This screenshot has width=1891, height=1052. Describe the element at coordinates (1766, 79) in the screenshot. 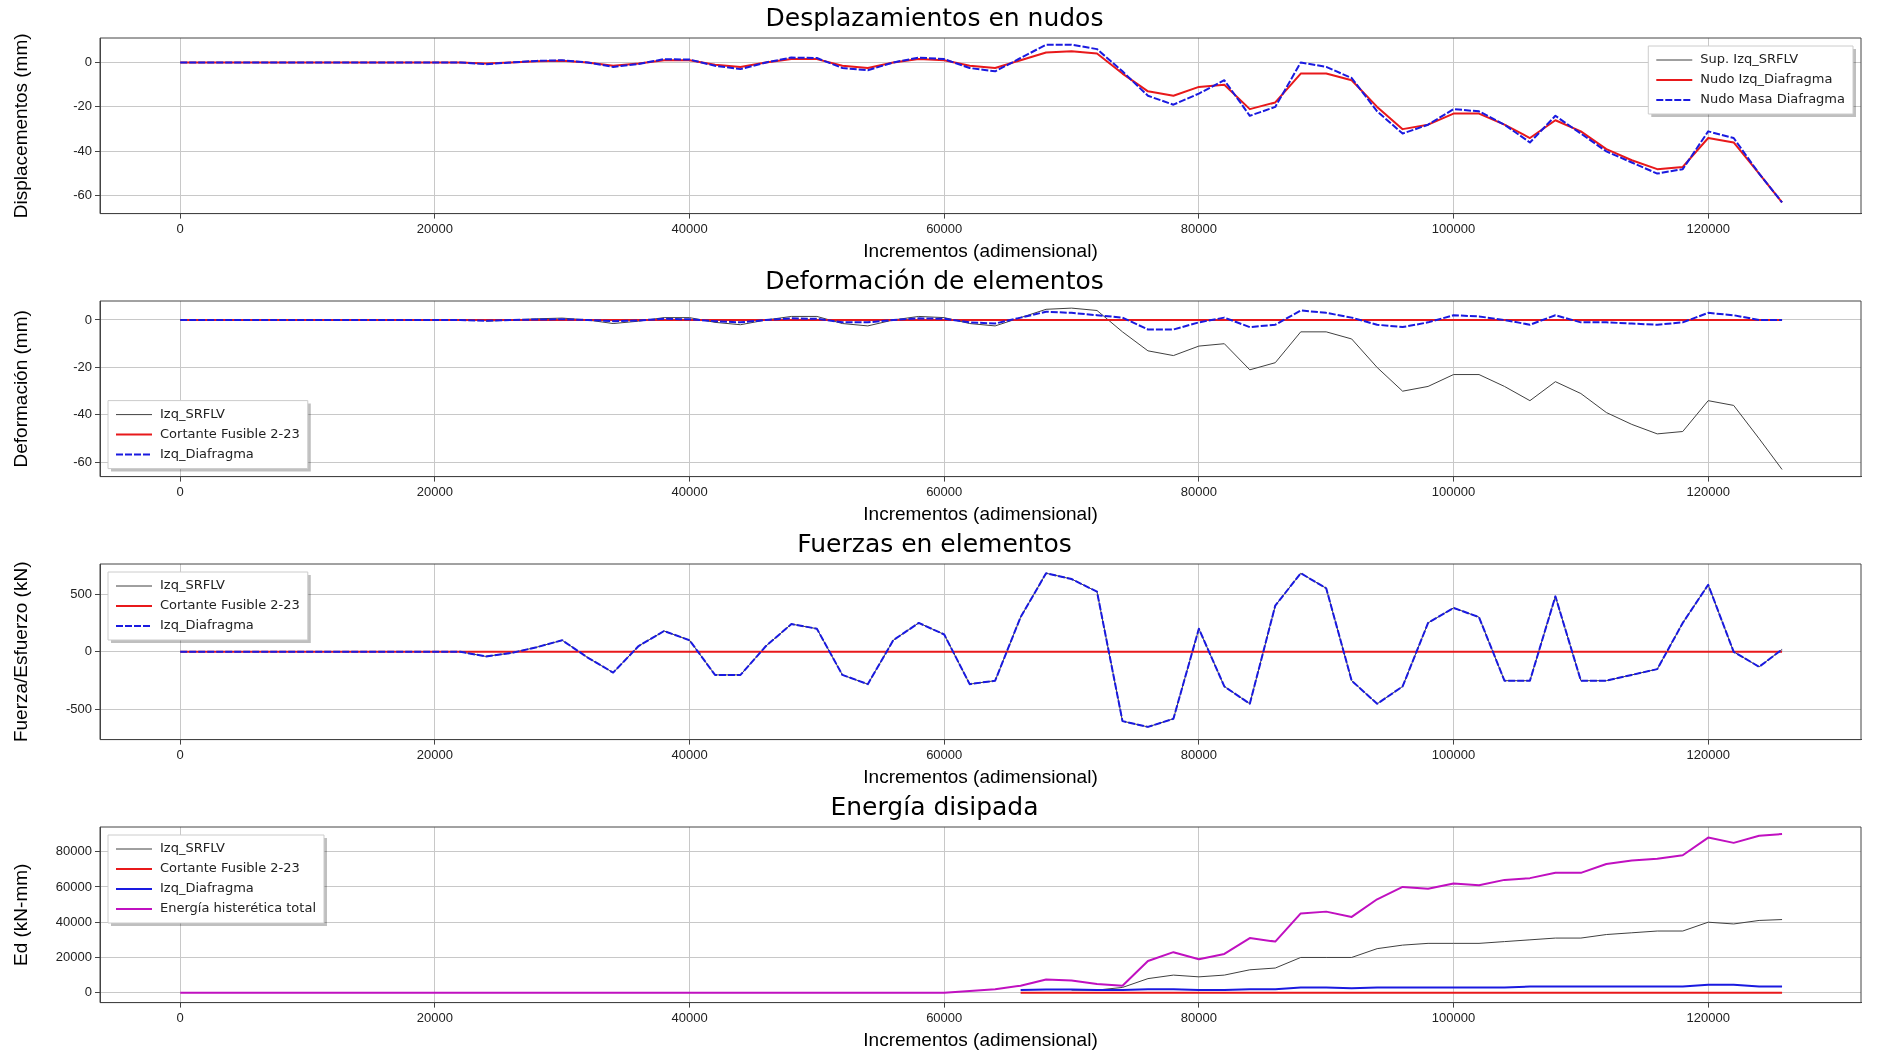

I see `legend-label: Nudo Izq_Diafragma` at that location.